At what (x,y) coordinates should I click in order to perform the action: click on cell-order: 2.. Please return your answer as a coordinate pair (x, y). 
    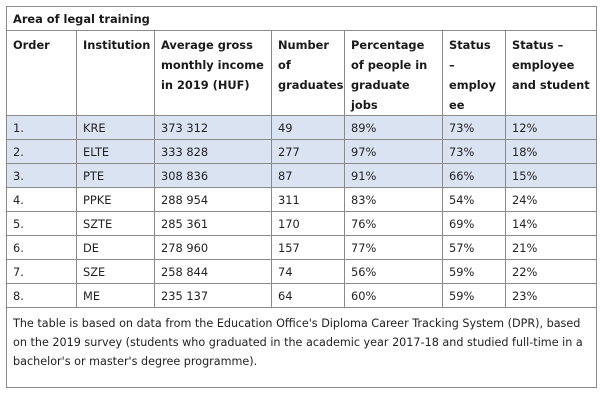
    Looking at the image, I should click on (41, 151).